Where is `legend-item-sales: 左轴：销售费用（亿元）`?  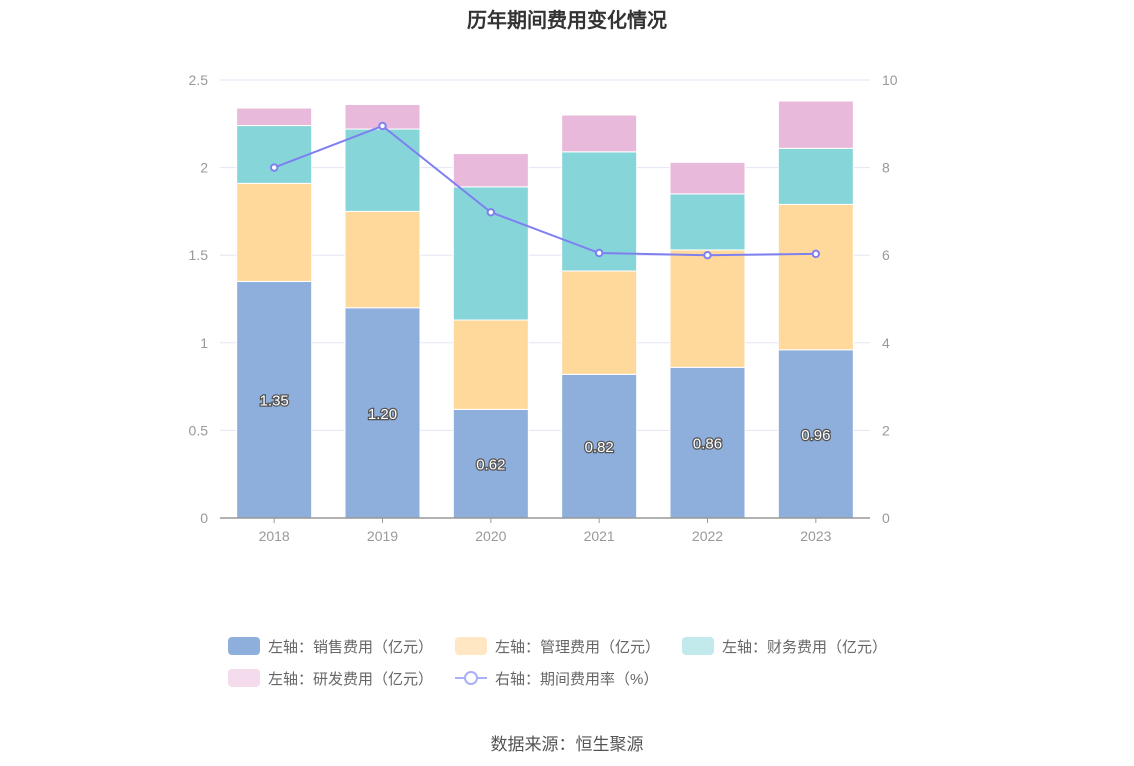 legend-item-sales: 左轴：销售费用（亿元） is located at coordinates (330, 646).